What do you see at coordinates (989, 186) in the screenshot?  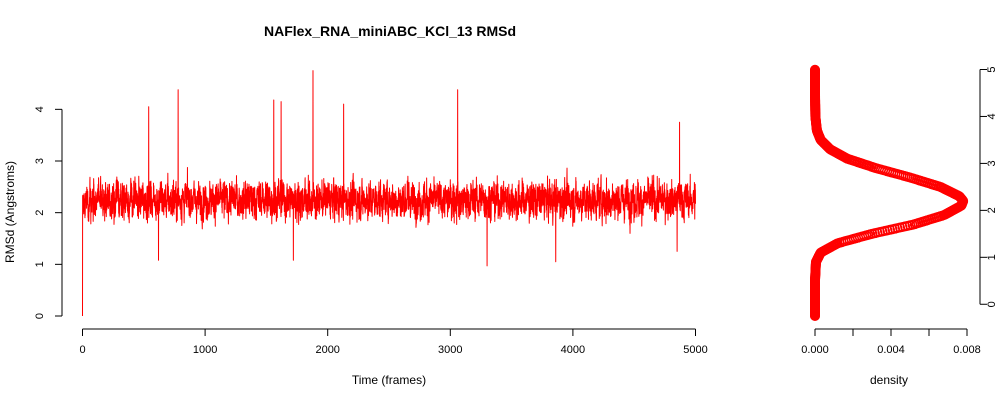 I see `density-y-axis-ticks: 0 1 2 3 4 5` at bounding box center [989, 186].